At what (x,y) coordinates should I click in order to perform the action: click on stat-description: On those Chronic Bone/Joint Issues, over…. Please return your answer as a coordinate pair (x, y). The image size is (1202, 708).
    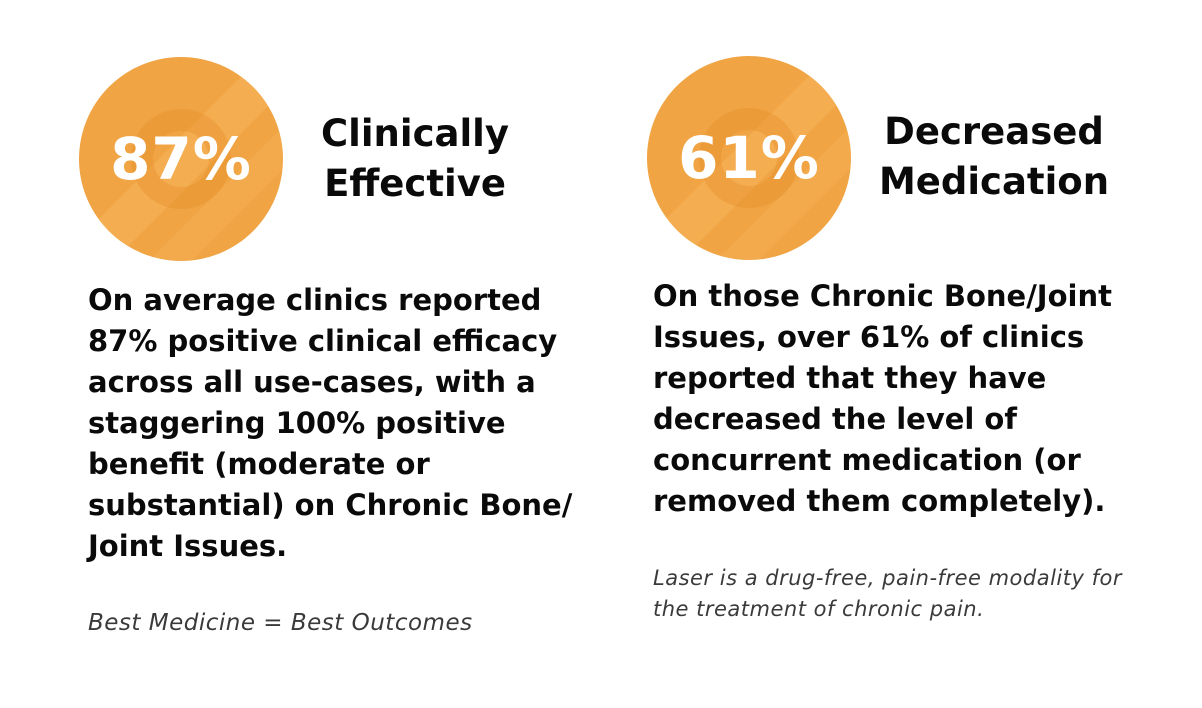
    Looking at the image, I should click on (882, 398).